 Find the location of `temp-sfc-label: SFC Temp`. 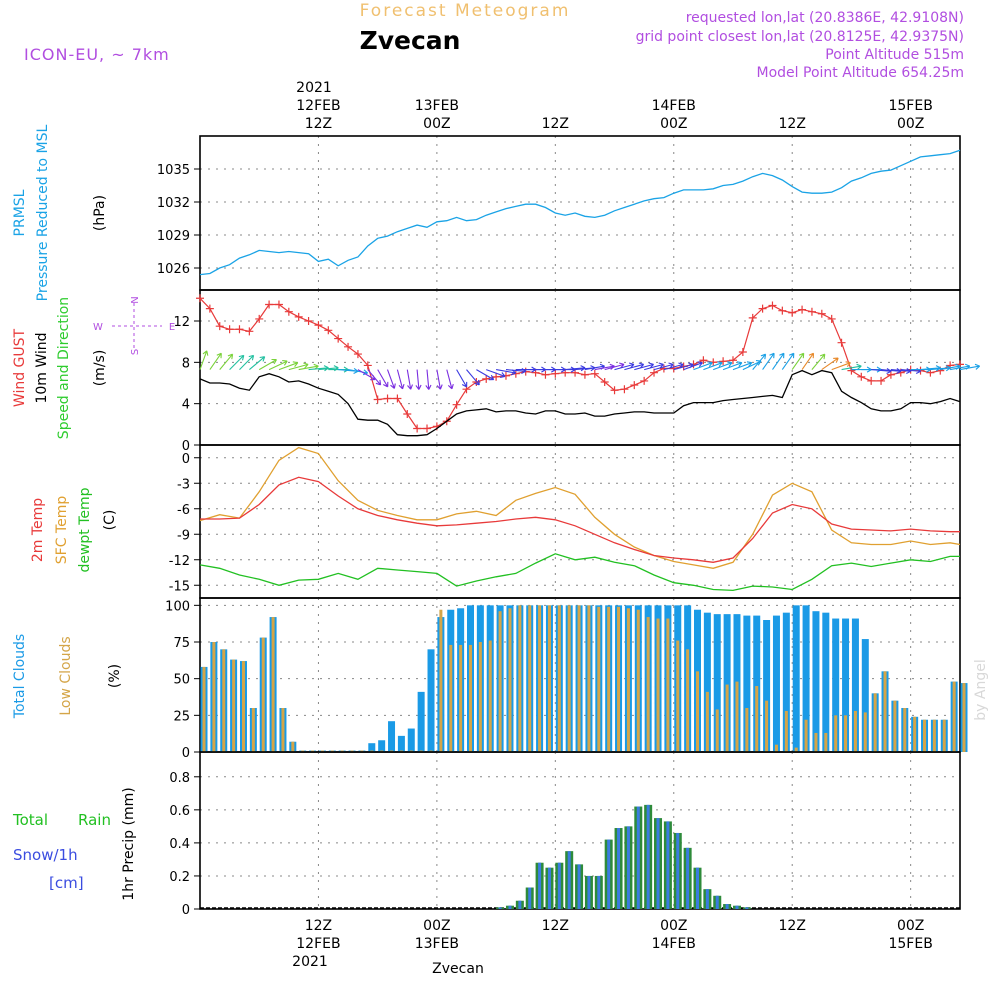

temp-sfc-label: SFC Temp is located at coordinates (62, 530).